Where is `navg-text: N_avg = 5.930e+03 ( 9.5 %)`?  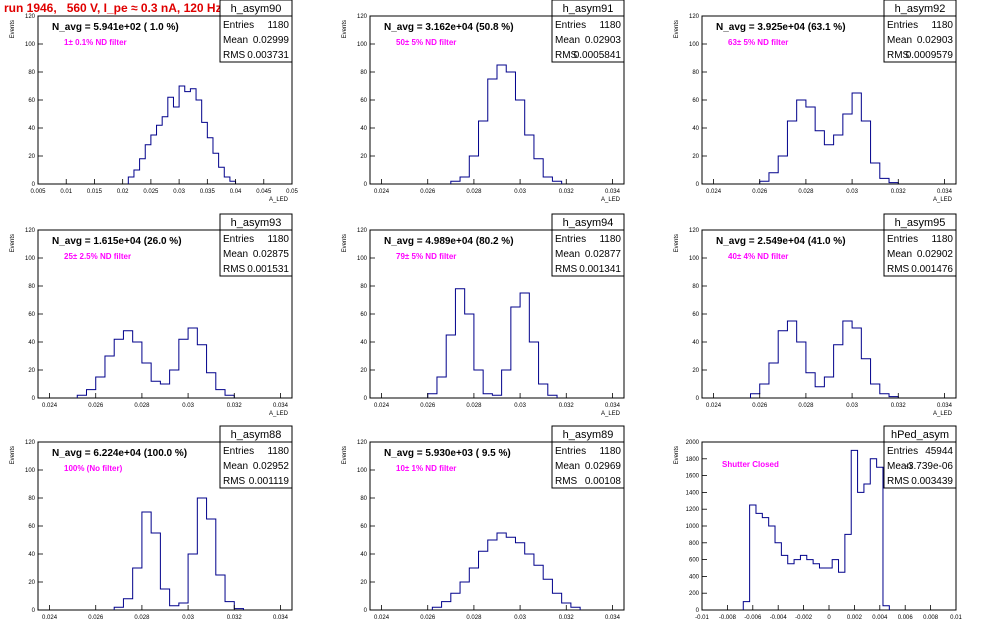
navg-text: N_avg = 5.930e+03 ( 9.5 %) is located at coordinates (447, 453).